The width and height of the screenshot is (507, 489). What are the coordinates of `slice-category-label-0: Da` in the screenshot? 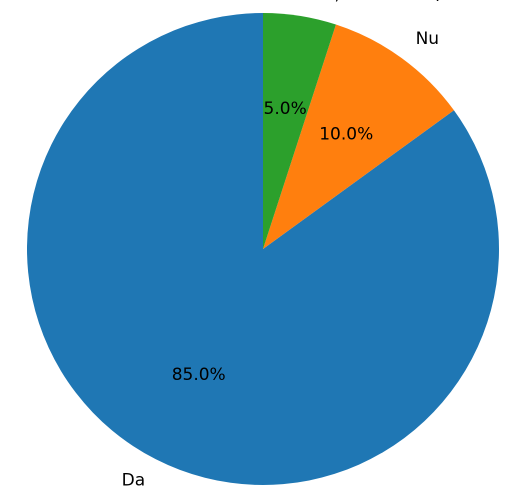 It's located at (134, 479).